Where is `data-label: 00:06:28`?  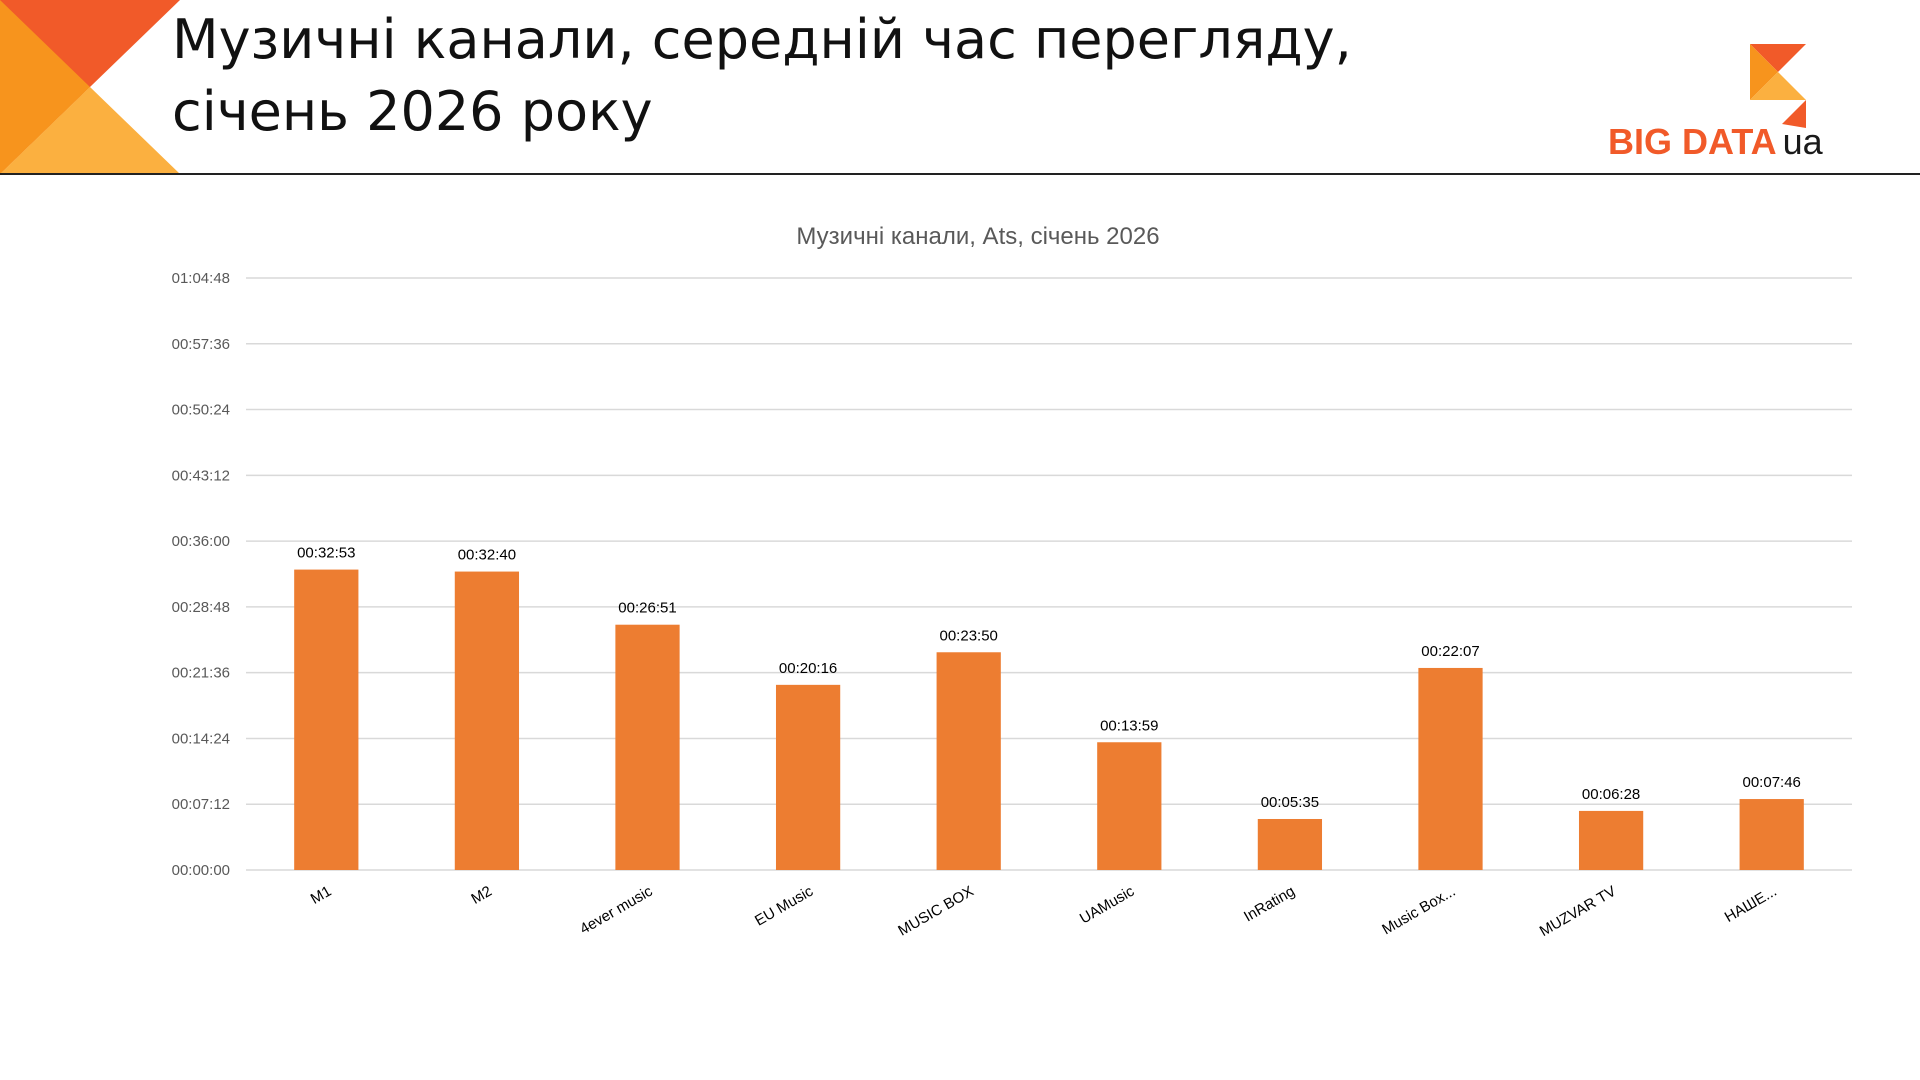
data-label: 00:06:28 is located at coordinates (1611, 794).